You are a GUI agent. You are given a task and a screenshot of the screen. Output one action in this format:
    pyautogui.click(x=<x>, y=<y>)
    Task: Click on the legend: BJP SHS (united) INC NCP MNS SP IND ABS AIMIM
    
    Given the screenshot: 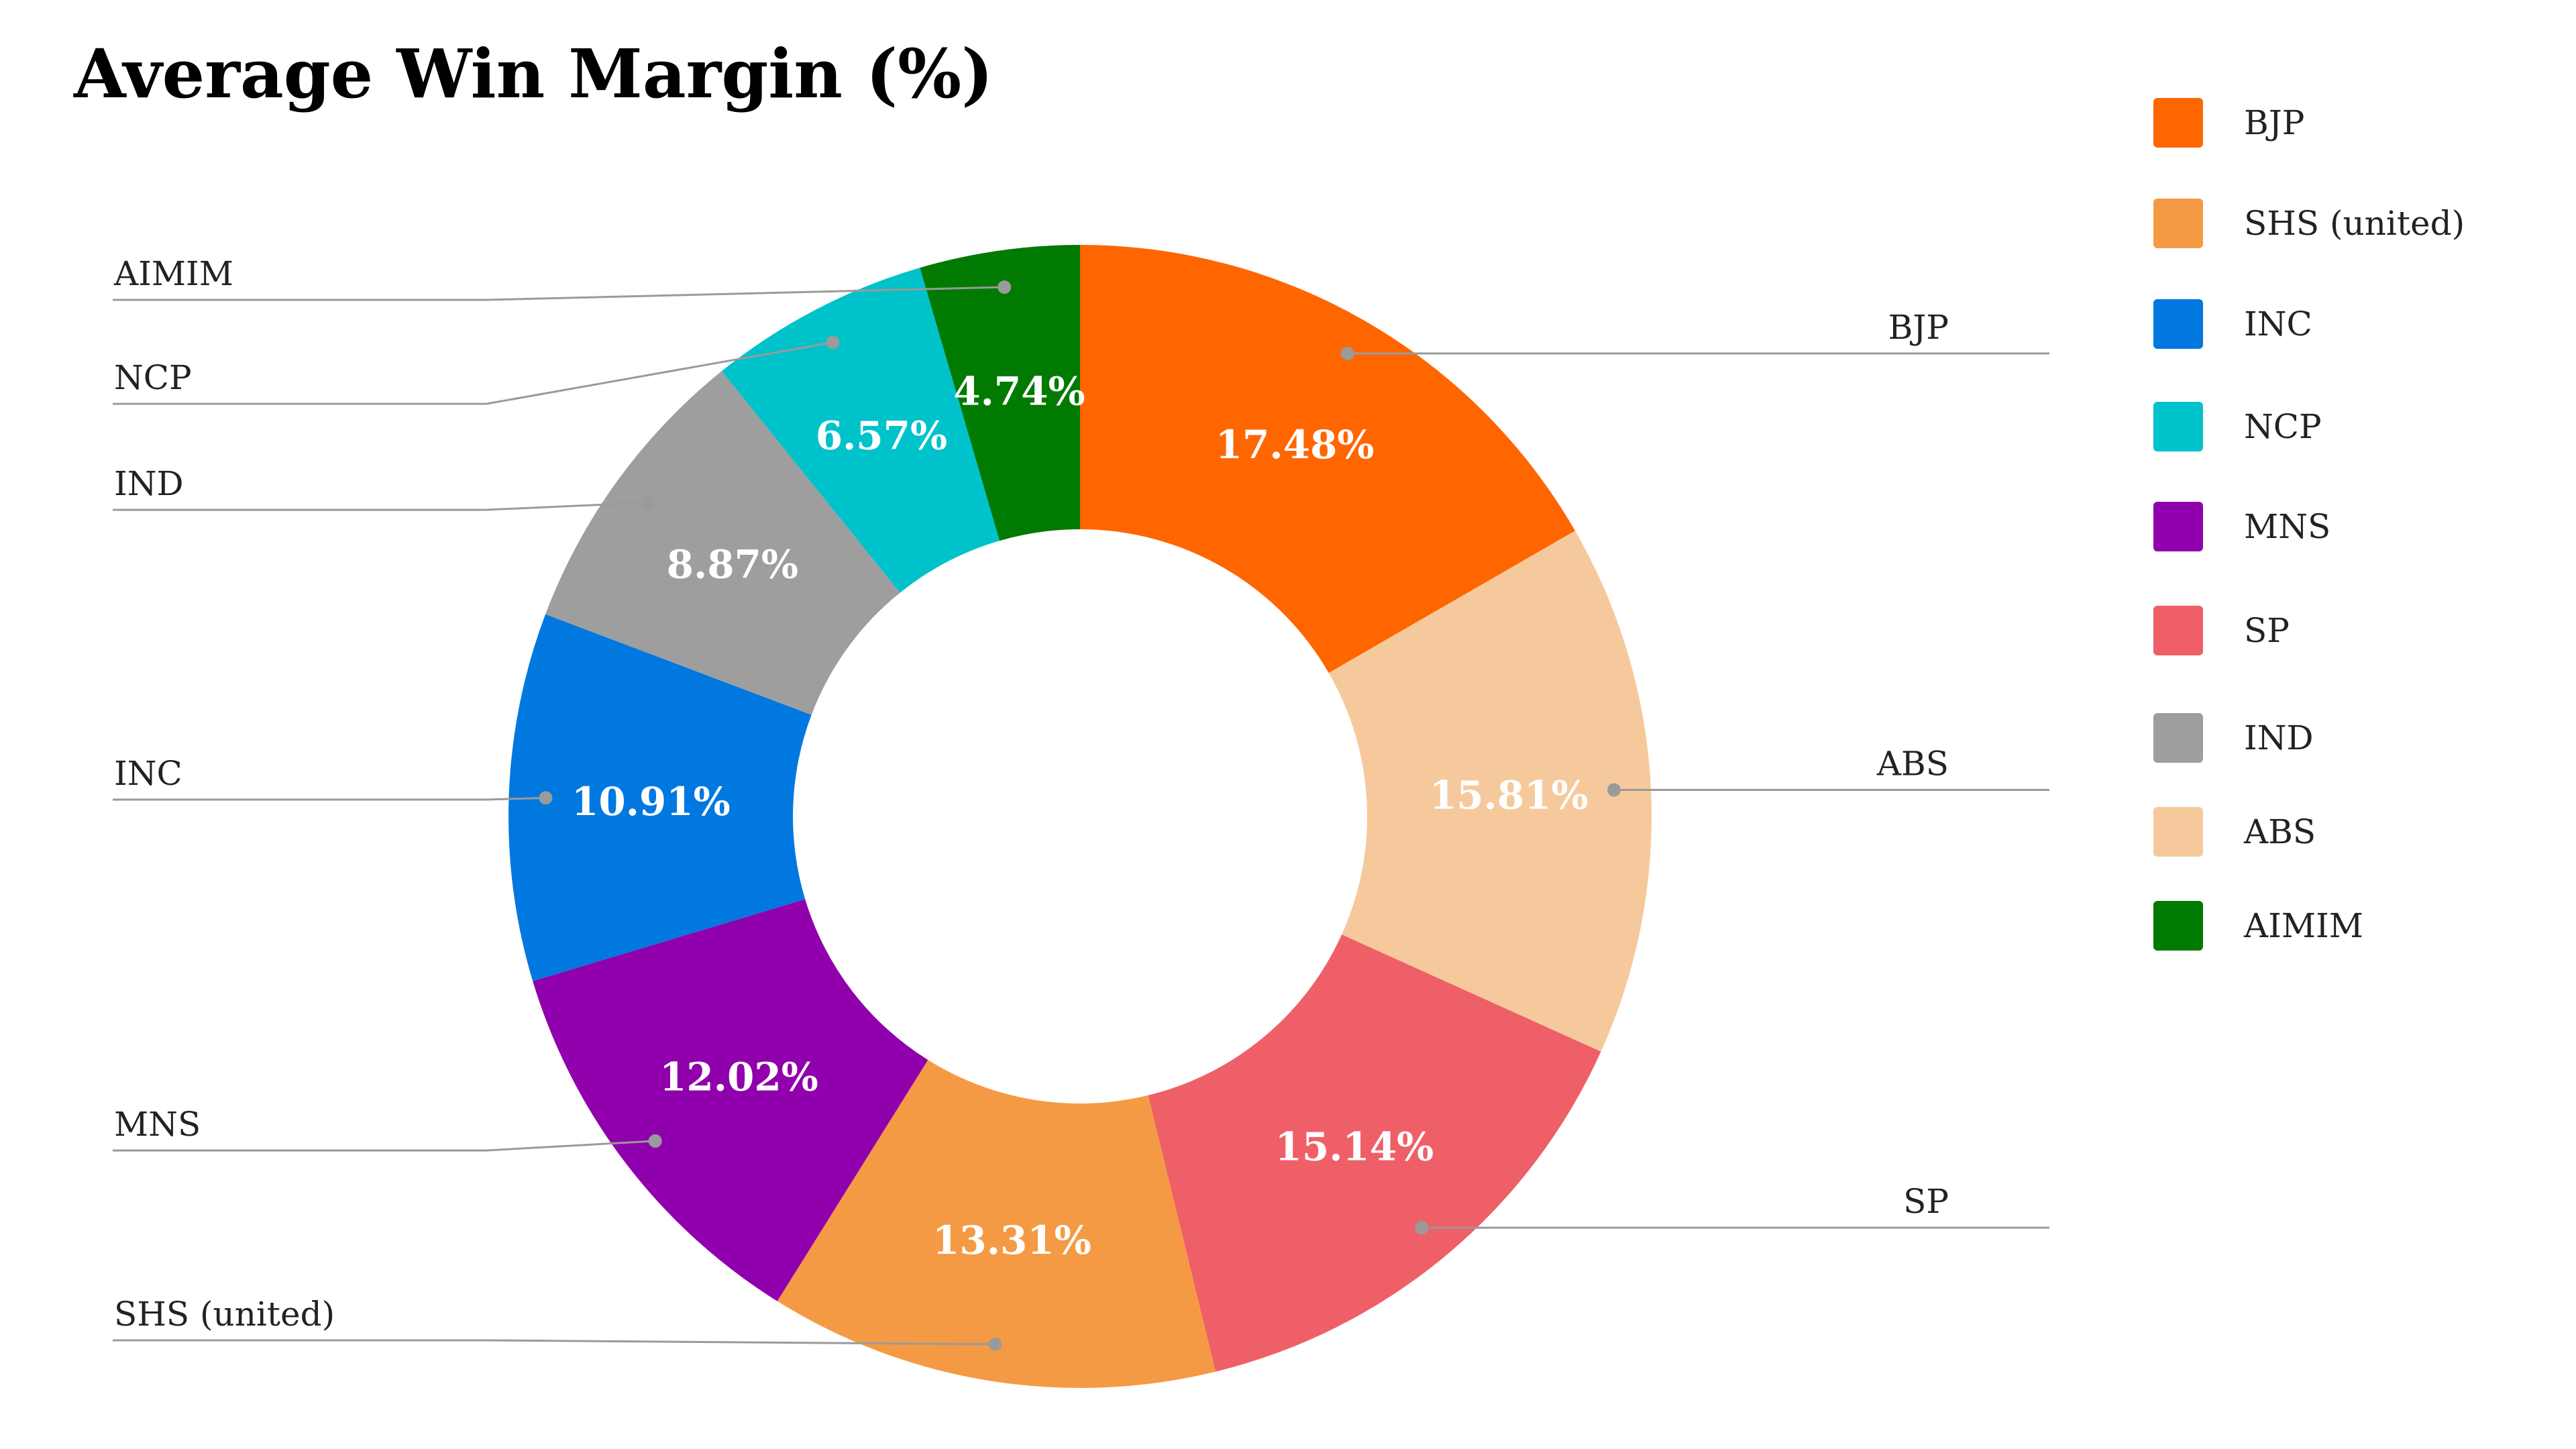 What is the action you would take?
    pyautogui.click(x=2309, y=524)
    